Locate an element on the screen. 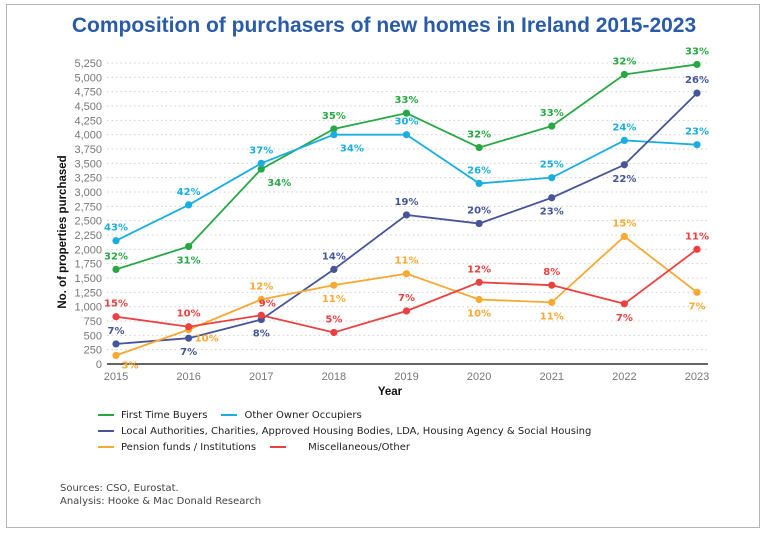  data-label-miscellaneous: 5% is located at coordinates (333, 319).